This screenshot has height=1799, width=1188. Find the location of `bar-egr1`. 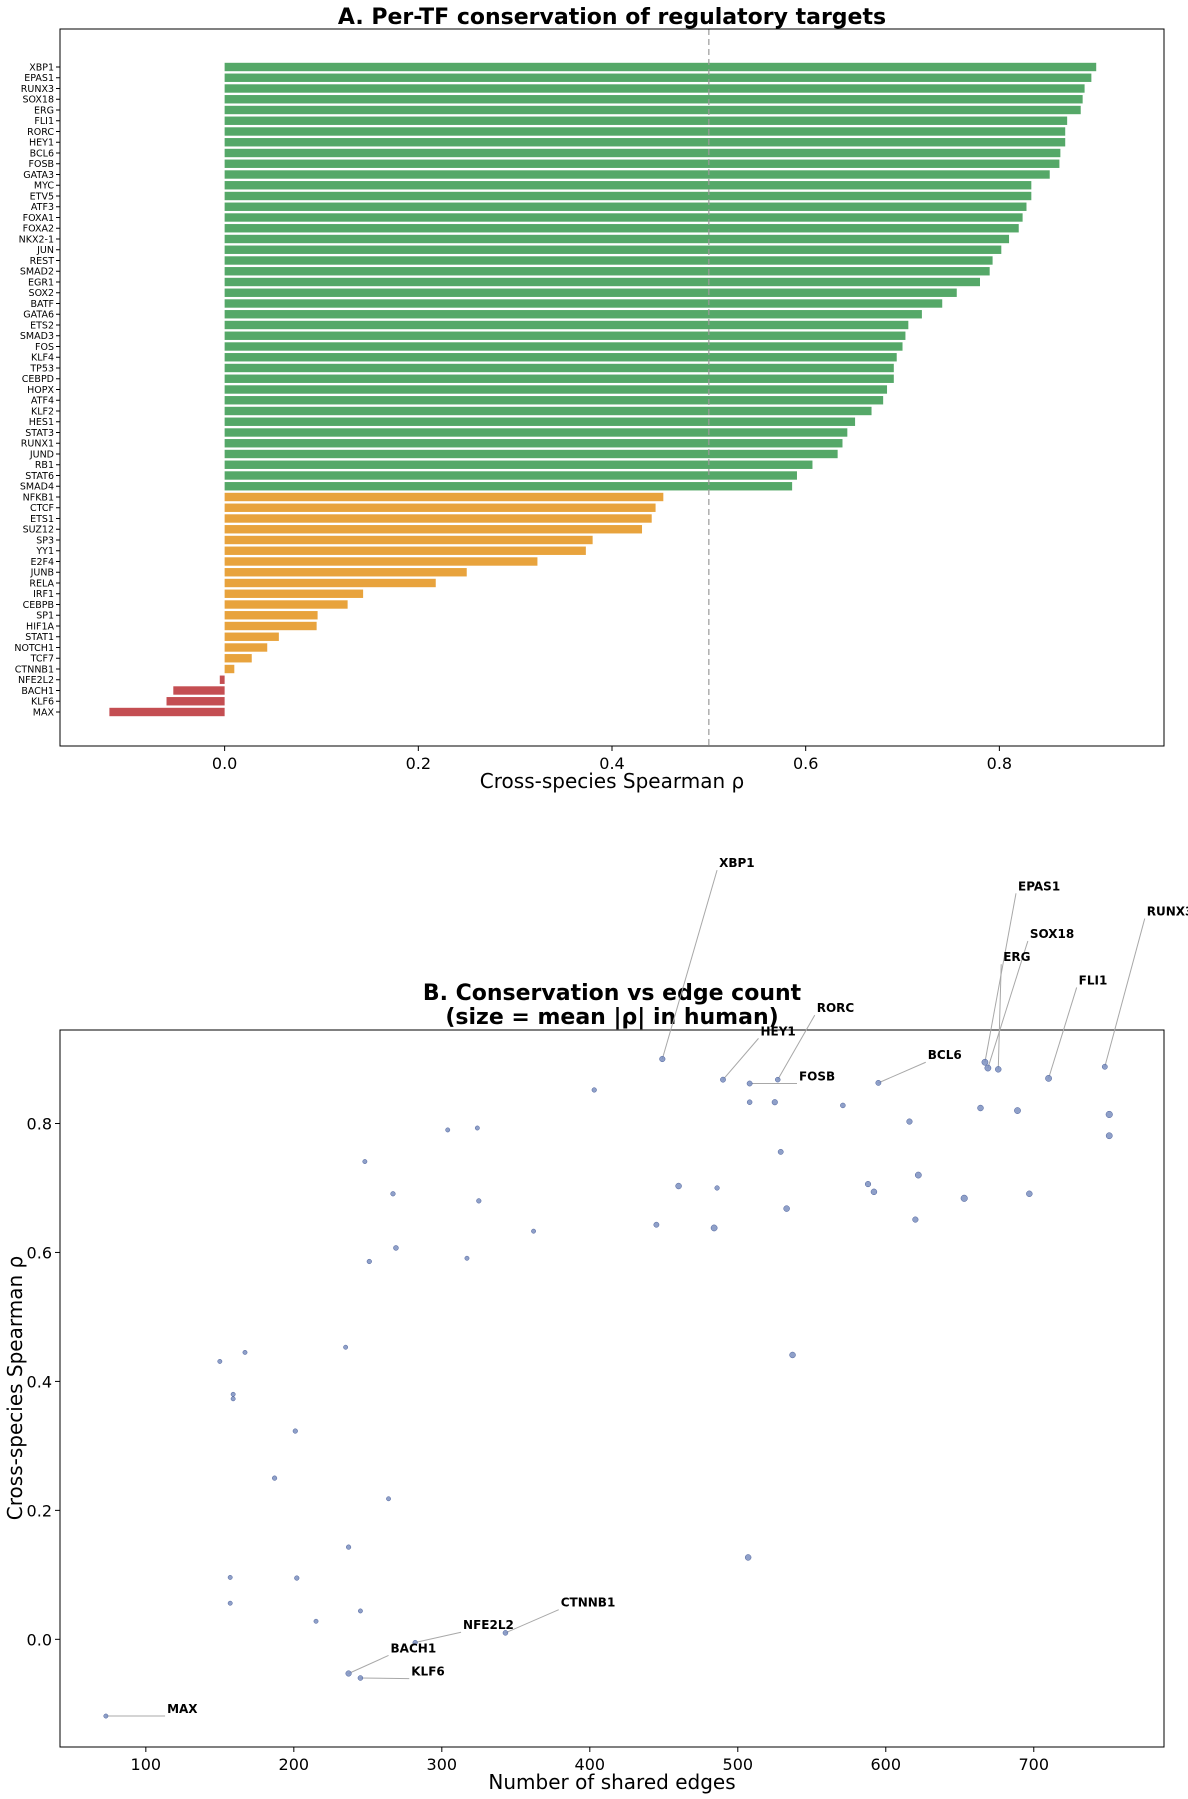

bar-egr1 is located at coordinates (602, 282).